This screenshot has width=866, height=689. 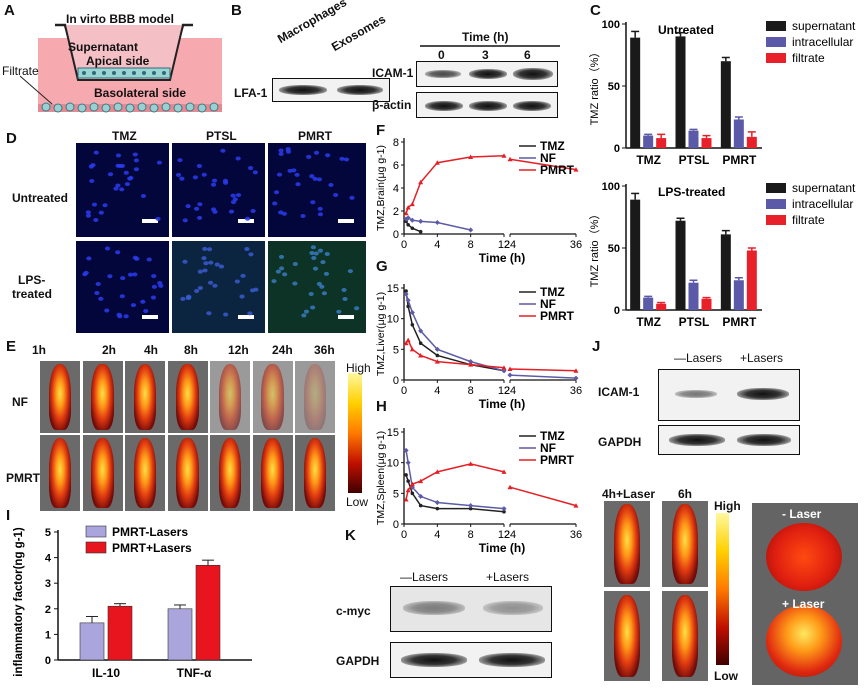 What do you see at coordinates (317, 287) in the screenshot?
I see `fluor-pmrt-lps` at bounding box center [317, 287].